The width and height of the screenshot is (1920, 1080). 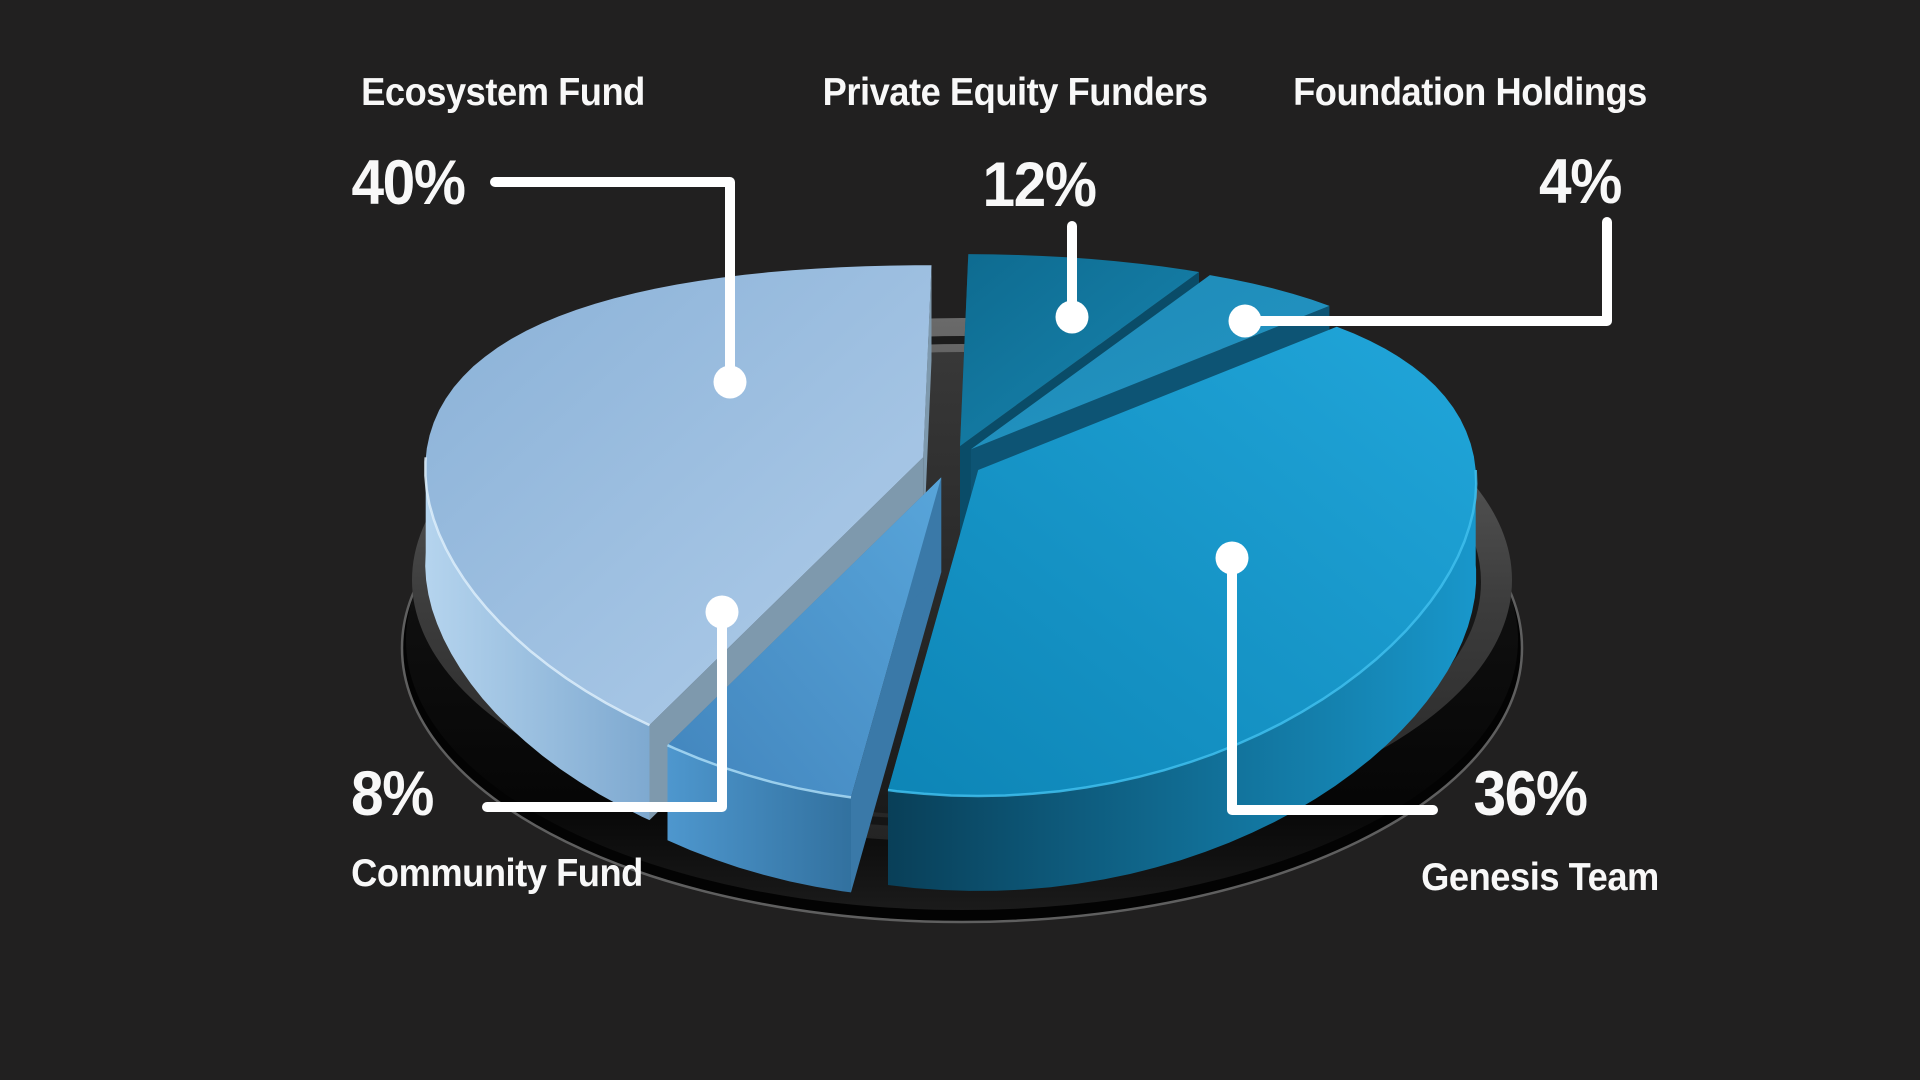 I want to click on slice-pct-genesis-team: 36%, so click(x=1530, y=794).